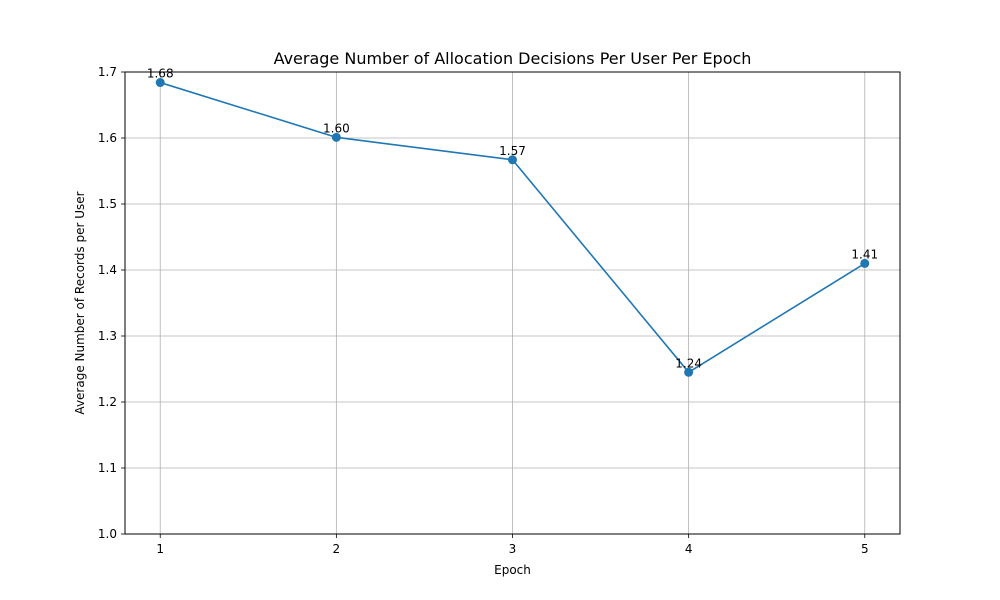 The width and height of the screenshot is (1000, 600). What do you see at coordinates (865, 549) in the screenshot?
I see `x-tick-label: 5` at bounding box center [865, 549].